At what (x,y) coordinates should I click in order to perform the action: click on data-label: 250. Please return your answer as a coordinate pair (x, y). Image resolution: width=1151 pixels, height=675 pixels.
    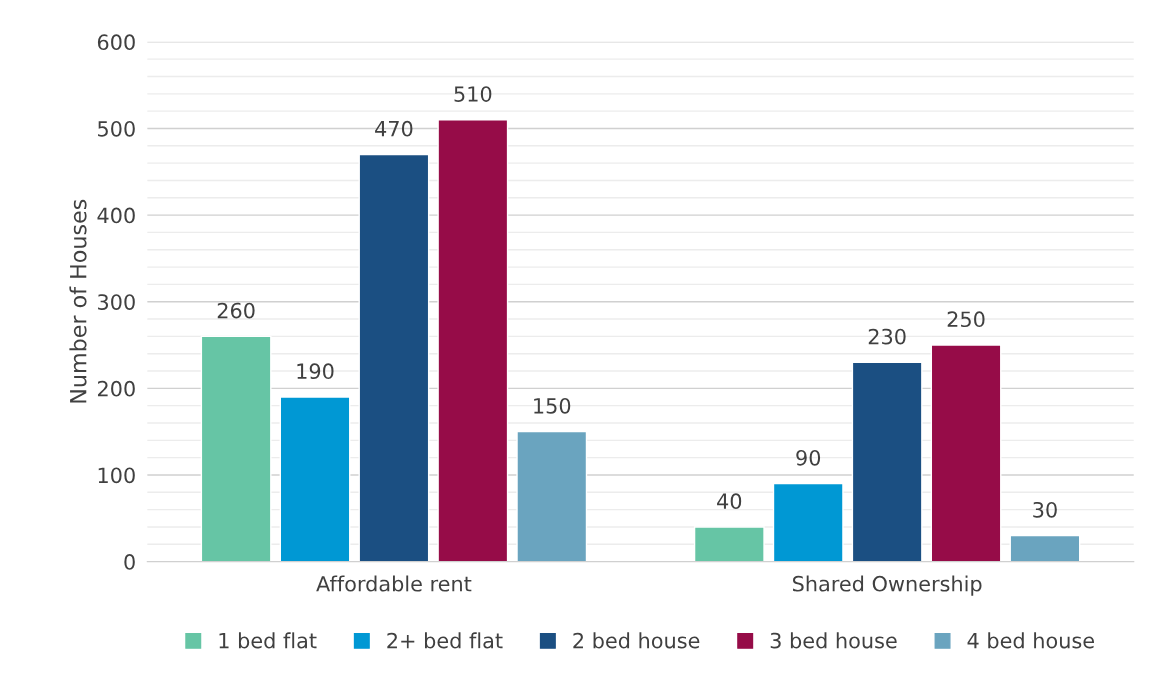
    Looking at the image, I should click on (966, 319).